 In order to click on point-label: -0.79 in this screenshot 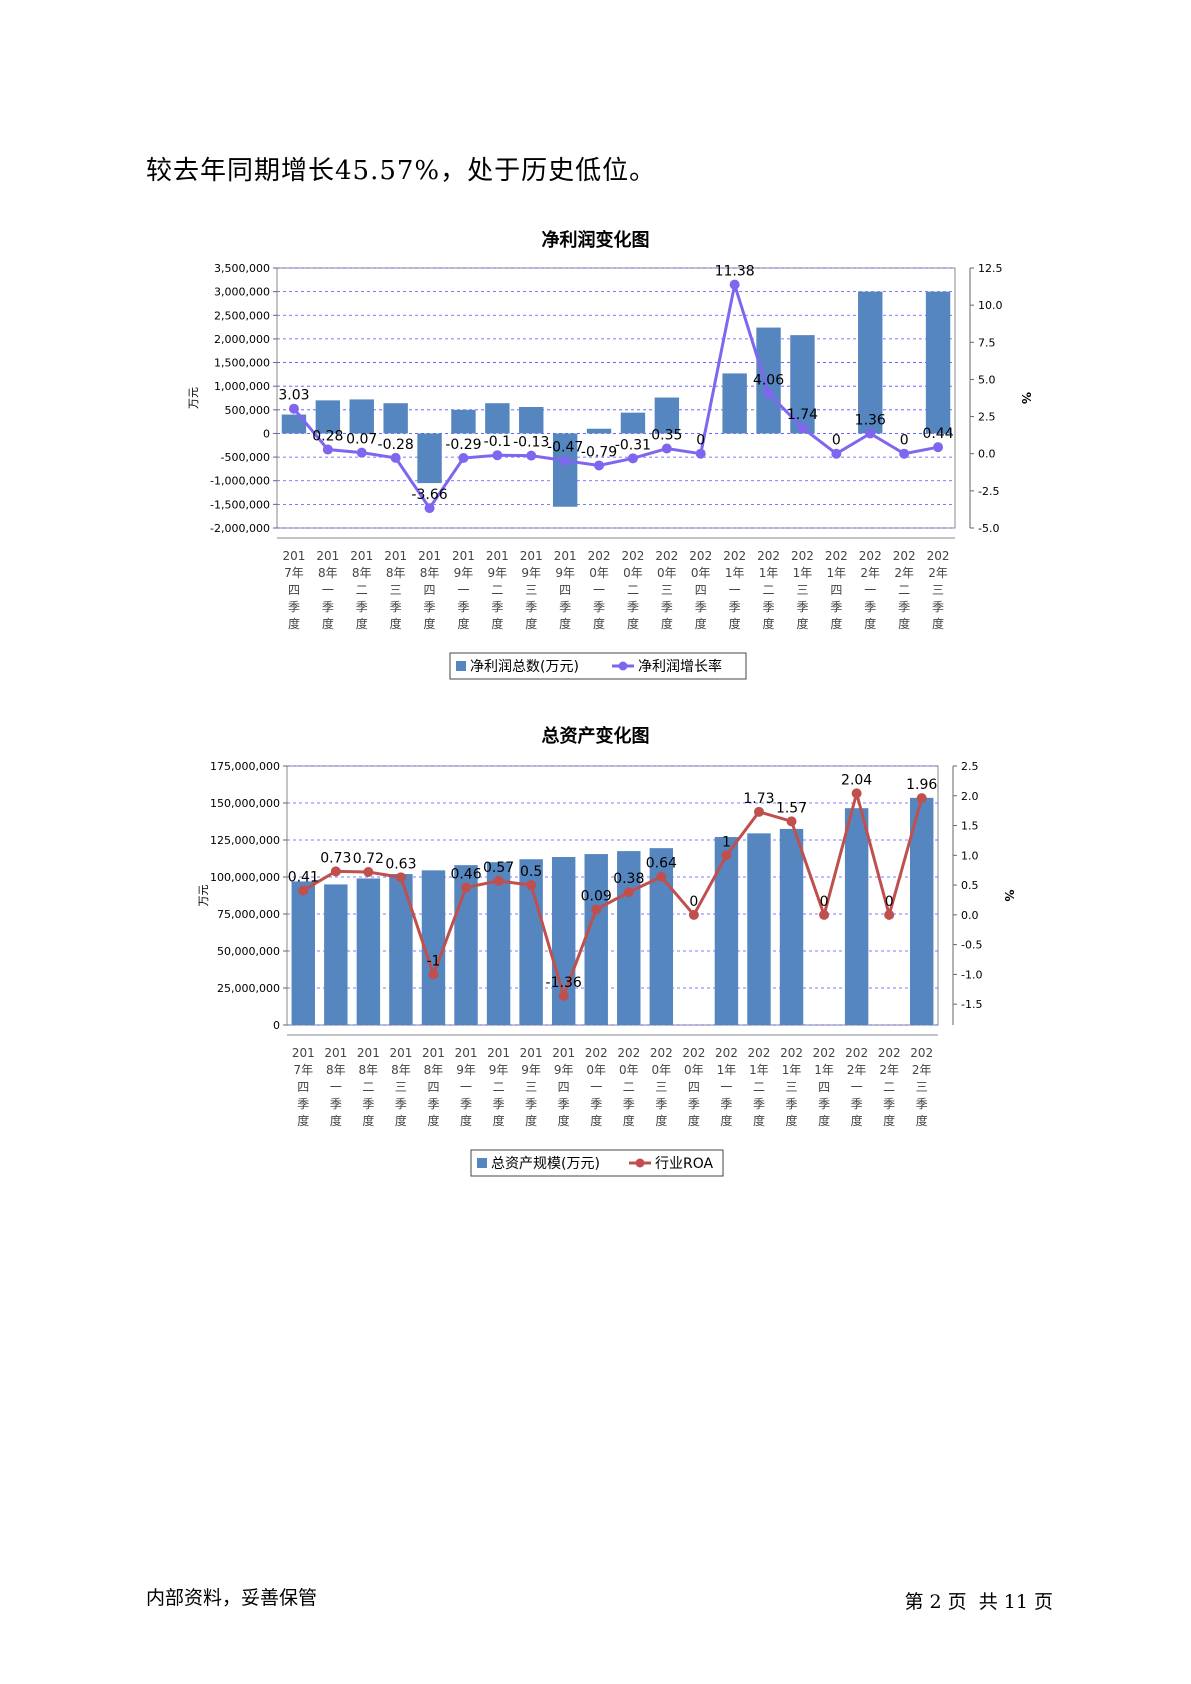, I will do `click(599, 452)`.